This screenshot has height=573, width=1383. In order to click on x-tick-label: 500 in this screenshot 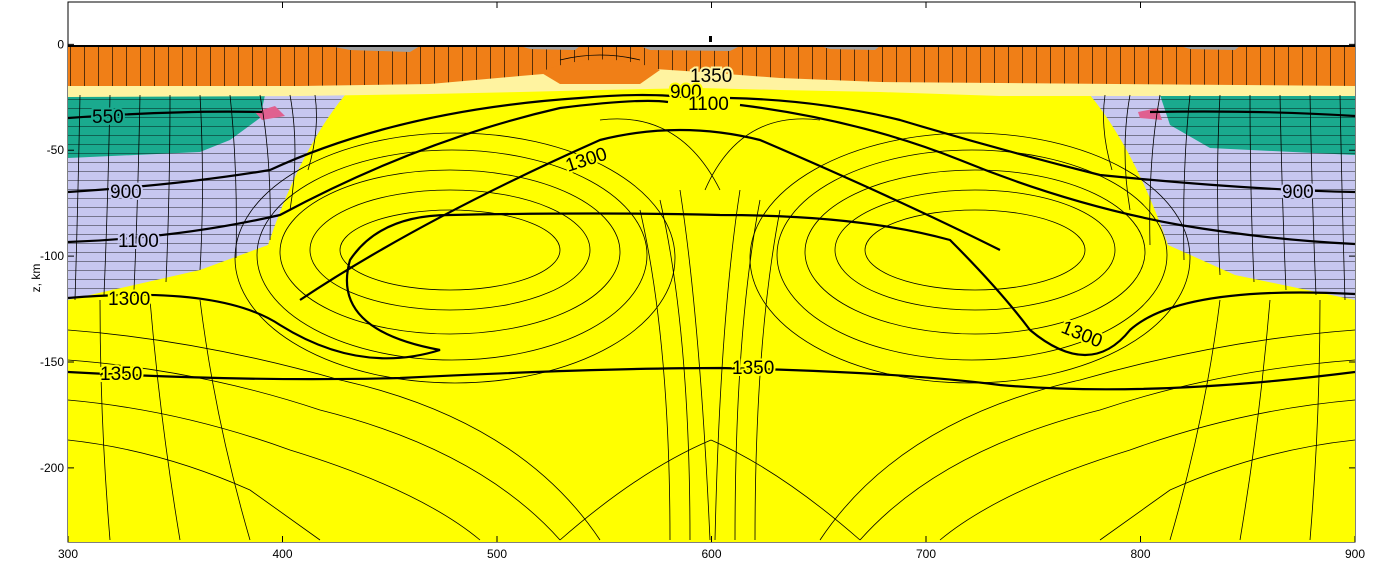, I will do `click(497, 554)`.